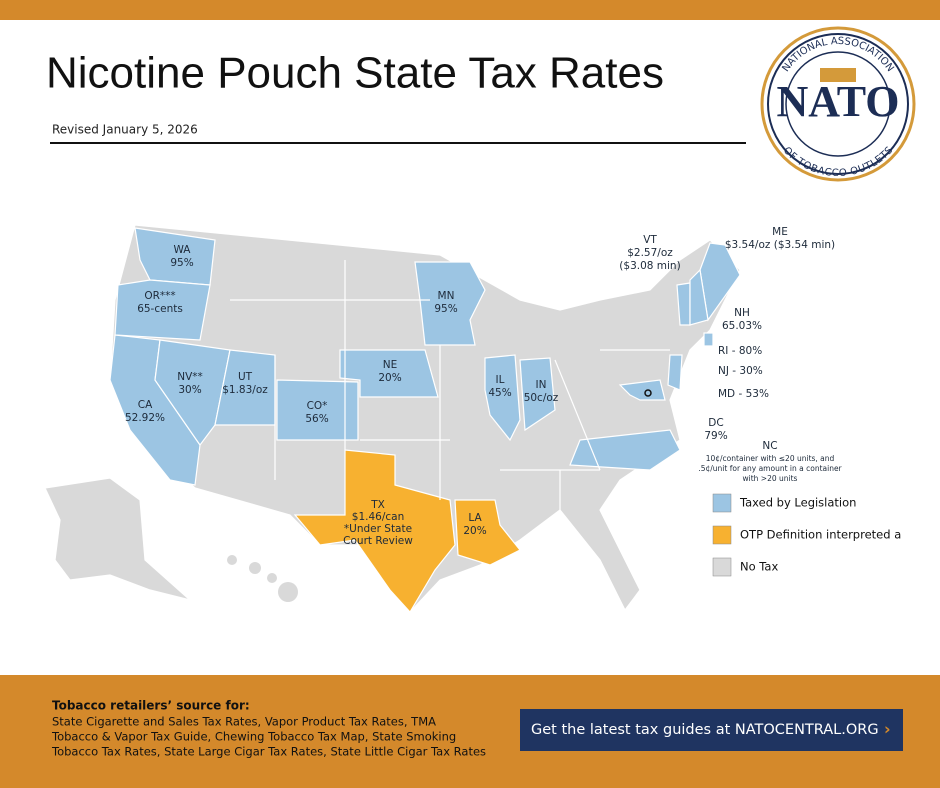 Image resolution: width=940 pixels, height=788 pixels. Describe the element at coordinates (541, 398) in the screenshot. I see `state-label: 50c/oz` at that location.